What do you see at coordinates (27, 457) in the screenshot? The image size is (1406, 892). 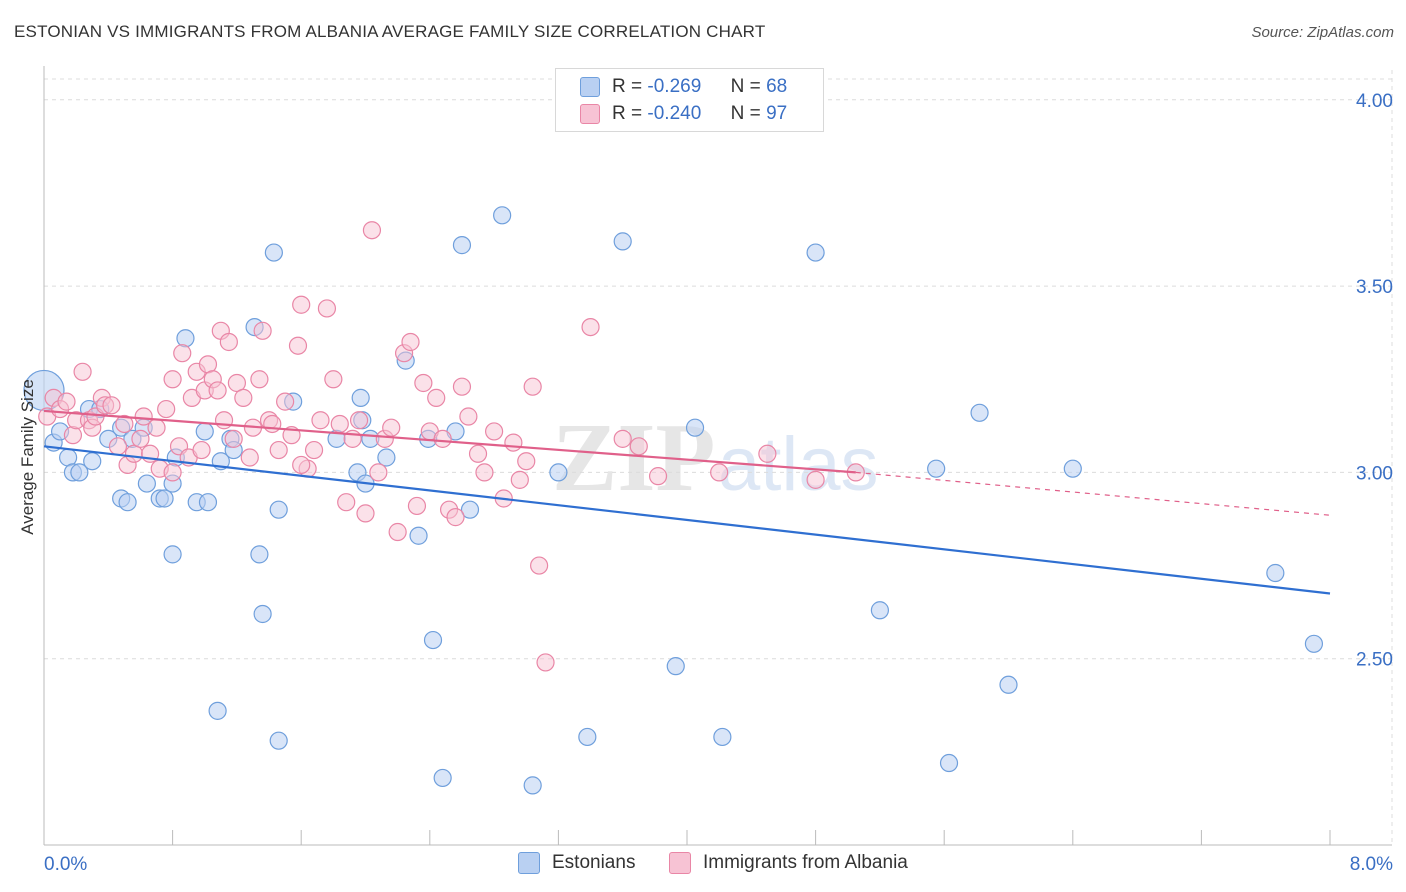 I see `y-axis-label: Average Family Size` at bounding box center [27, 457].